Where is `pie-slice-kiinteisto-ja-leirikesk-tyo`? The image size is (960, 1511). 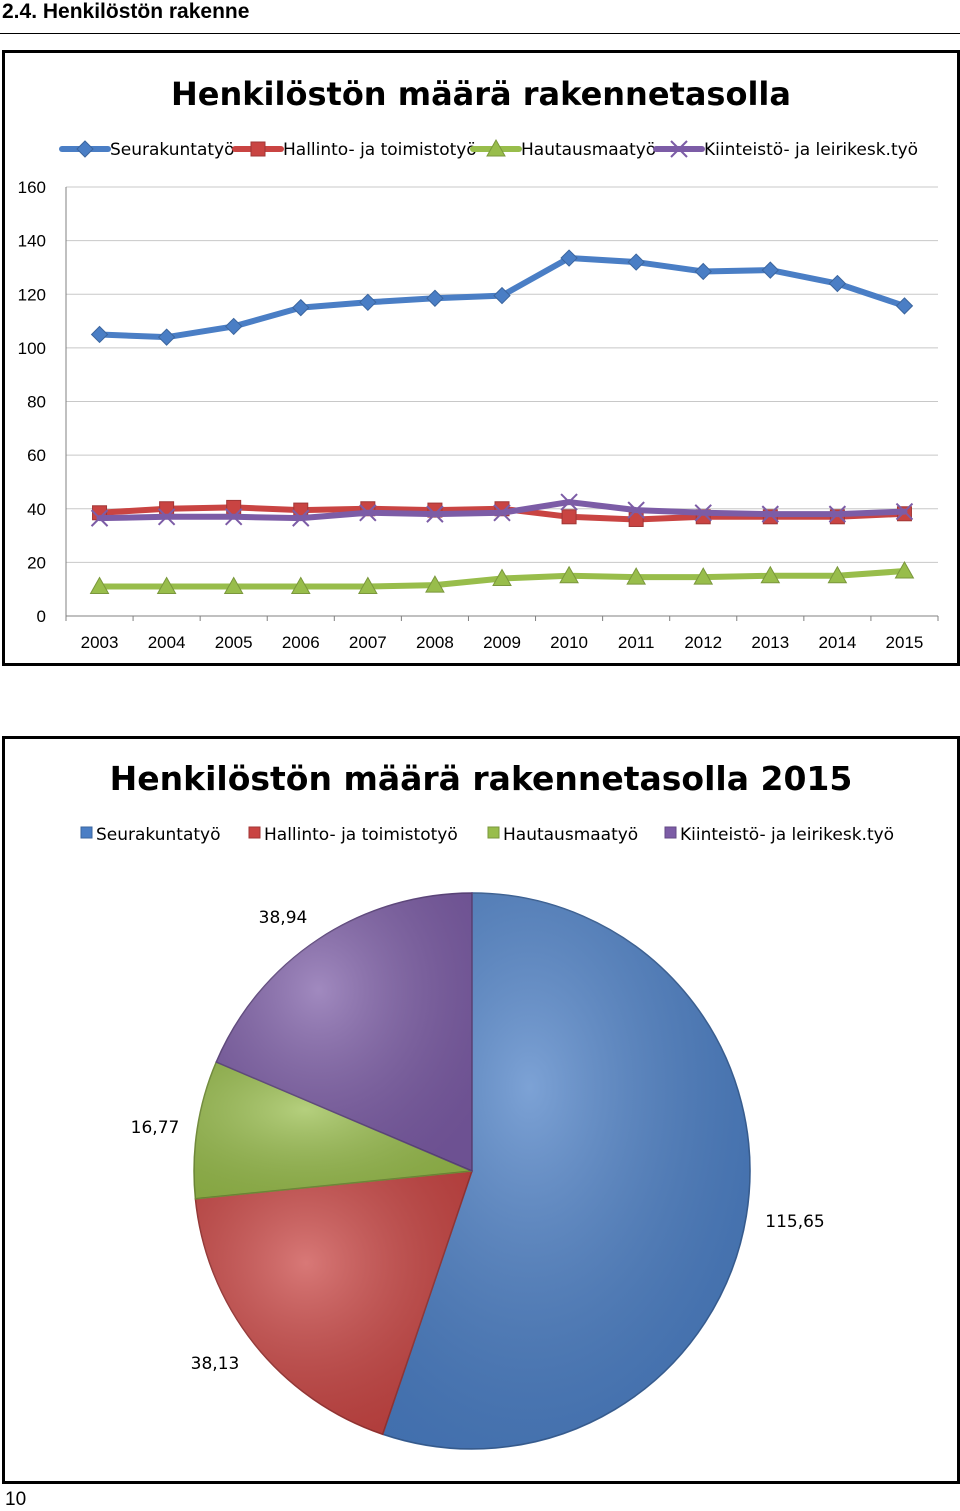 pie-slice-kiinteisto-ja-leirikesk-tyo is located at coordinates (344, 1032).